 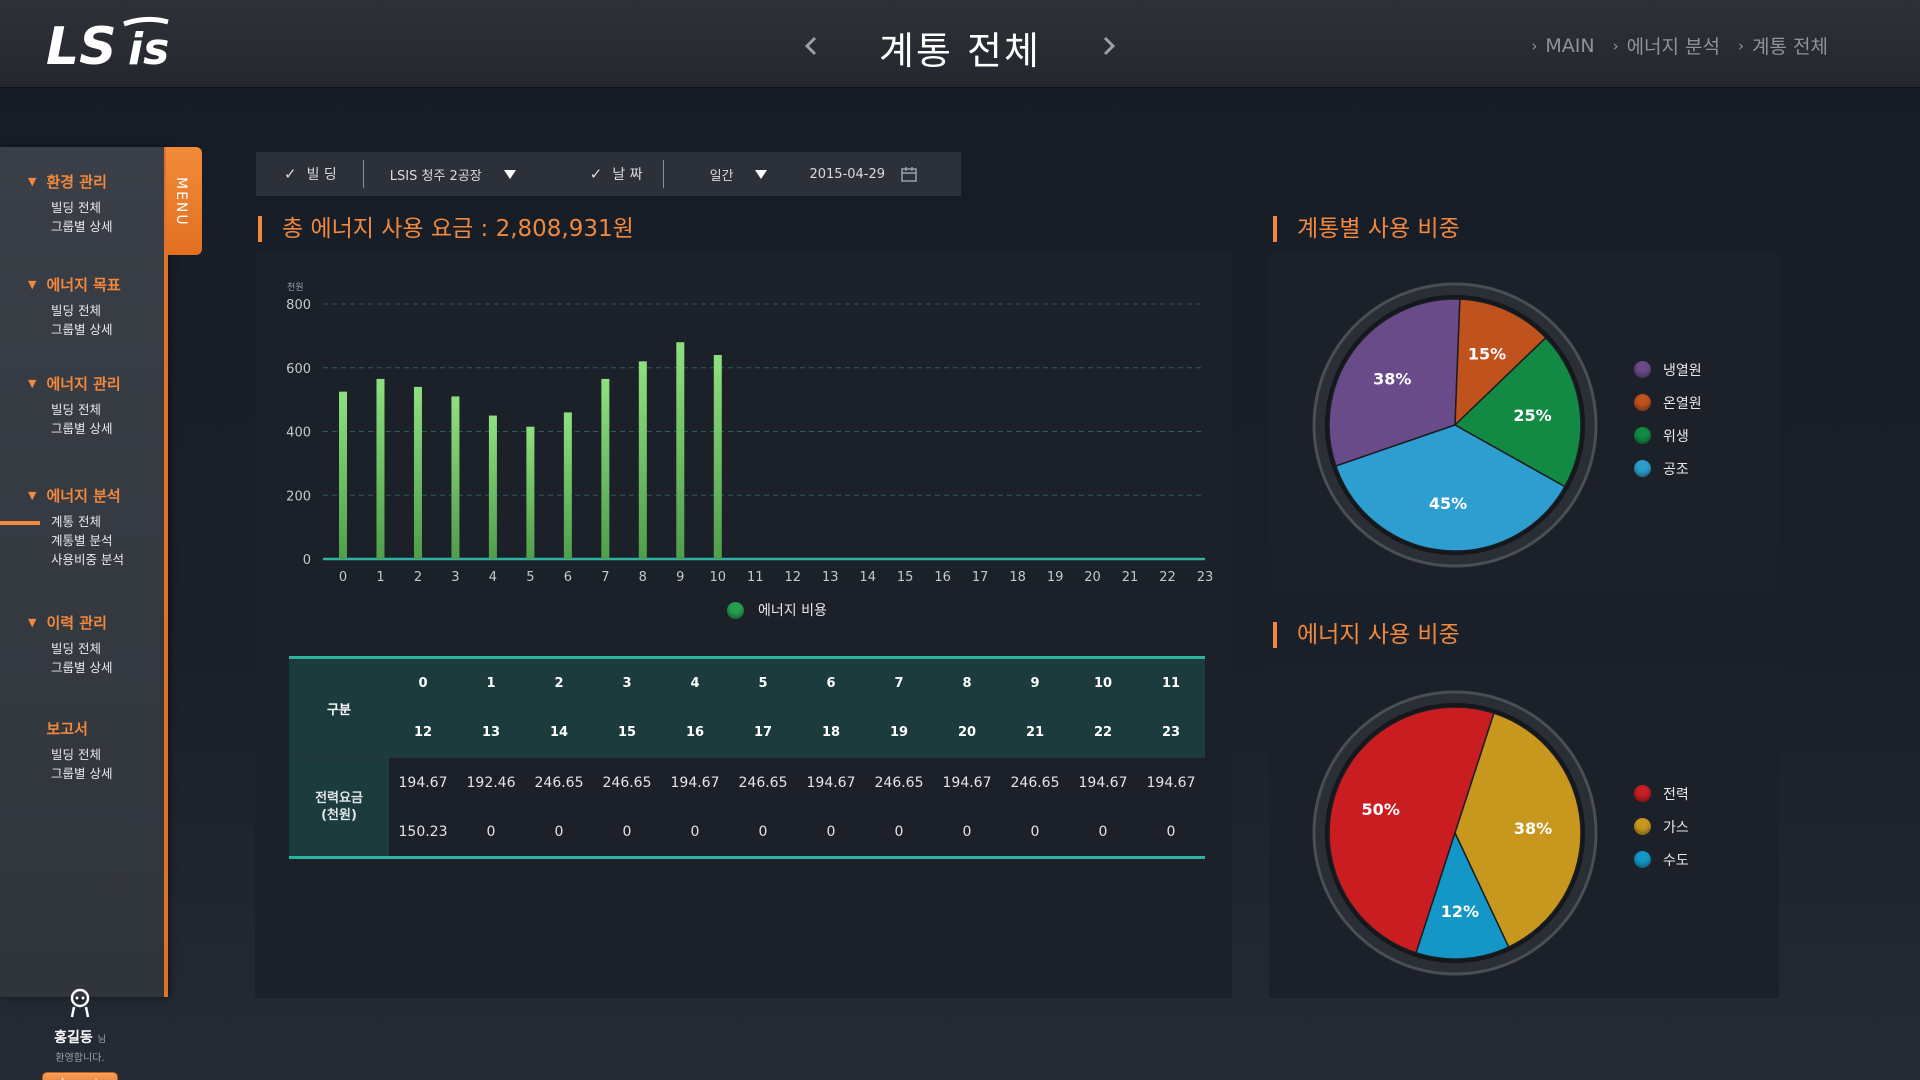 What do you see at coordinates (184, 201) in the screenshot?
I see `menu-toggle-tab: MENU` at bounding box center [184, 201].